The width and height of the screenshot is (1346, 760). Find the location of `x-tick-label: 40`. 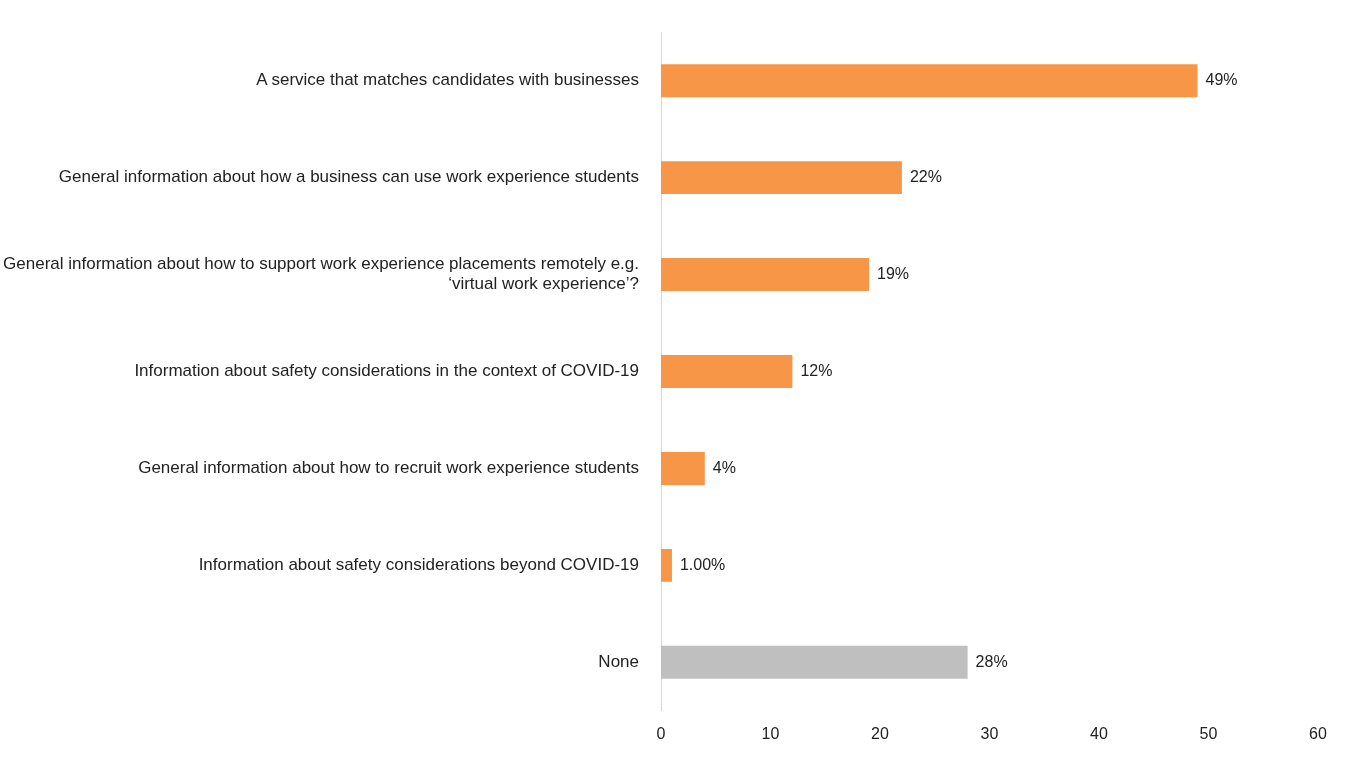

x-tick-label: 40 is located at coordinates (1099, 733).